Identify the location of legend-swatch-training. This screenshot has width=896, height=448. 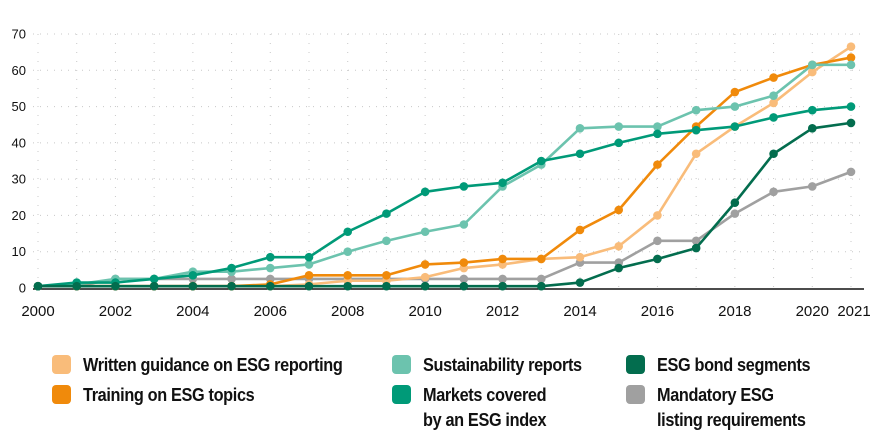
(61, 394).